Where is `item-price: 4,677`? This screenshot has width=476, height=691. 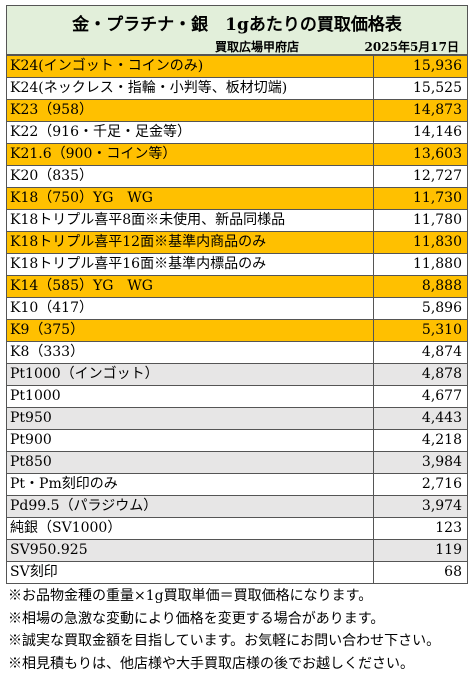 item-price: 4,677 is located at coordinates (420, 396).